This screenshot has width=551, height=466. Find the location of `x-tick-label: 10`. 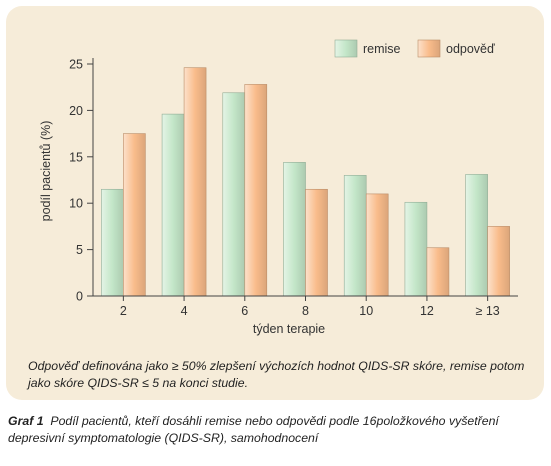

x-tick-label: 10 is located at coordinates (366, 311).